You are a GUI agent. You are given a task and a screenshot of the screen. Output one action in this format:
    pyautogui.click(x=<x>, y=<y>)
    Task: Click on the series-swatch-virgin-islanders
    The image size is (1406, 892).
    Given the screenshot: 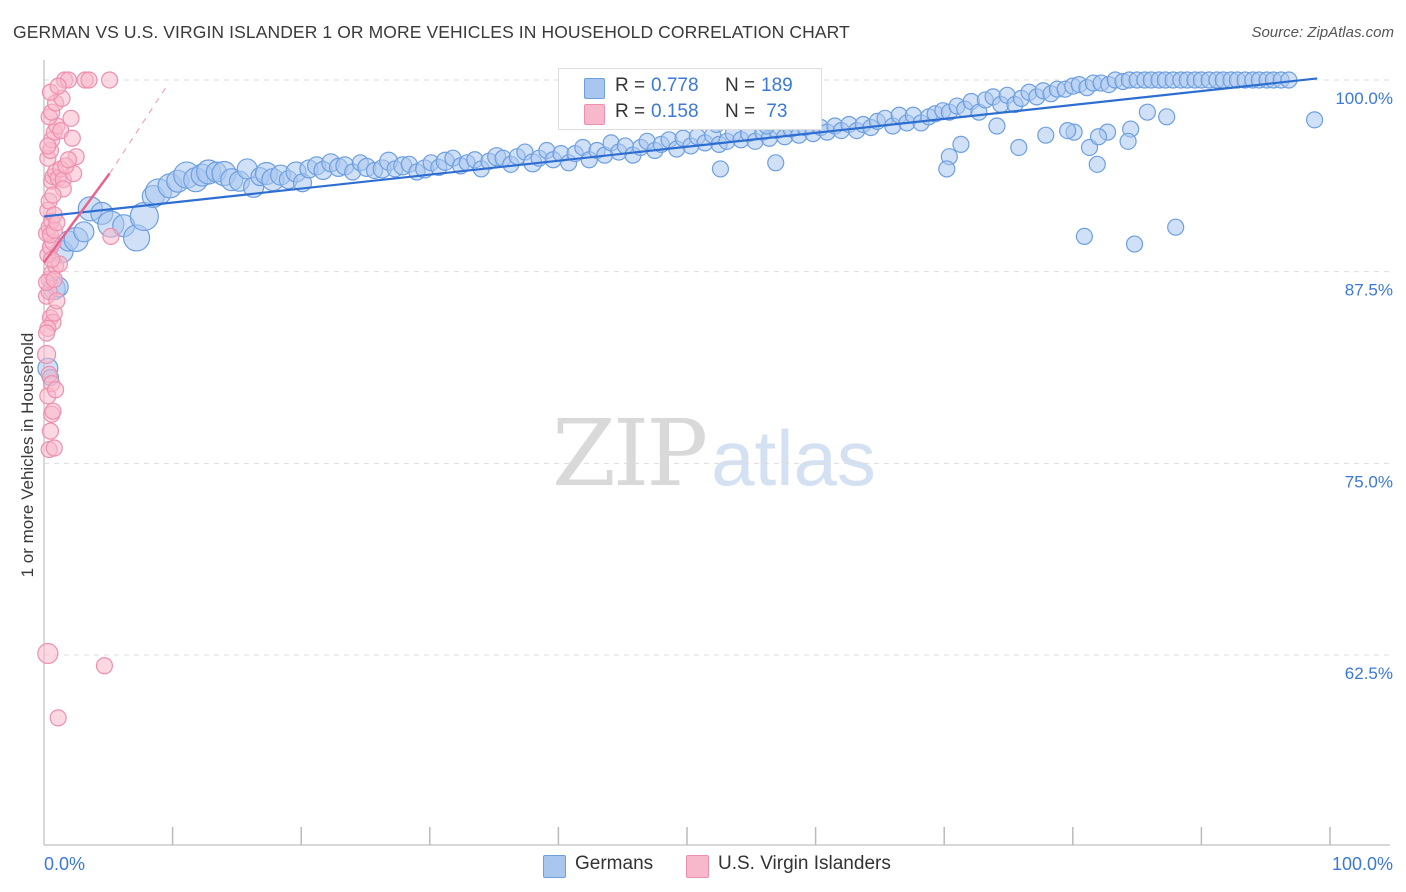 What is the action you would take?
    pyautogui.click(x=697, y=866)
    